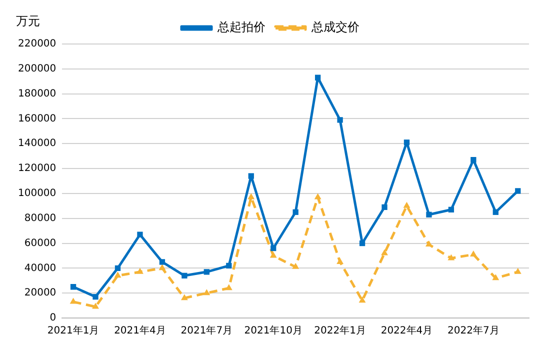 This screenshot has width=553, height=348. What do you see at coordinates (241, 27) in the screenshot?
I see `legend-label: 总起拍价` at bounding box center [241, 27].